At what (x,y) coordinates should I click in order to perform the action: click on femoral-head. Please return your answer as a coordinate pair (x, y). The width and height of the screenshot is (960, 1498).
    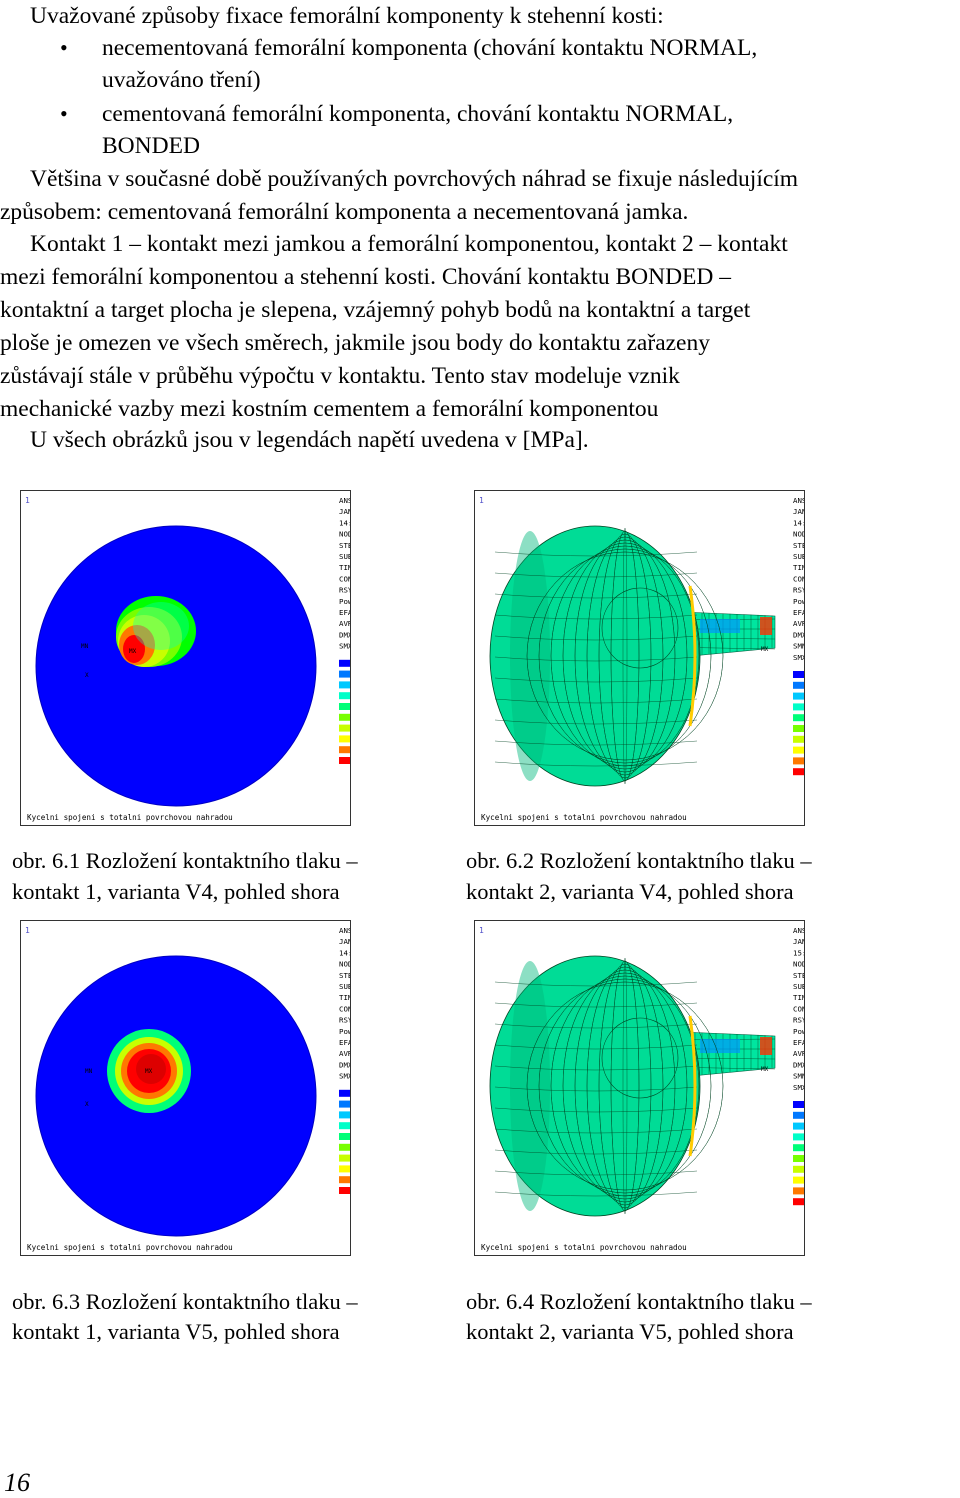
    Looking at the image, I should click on (595, 1086).